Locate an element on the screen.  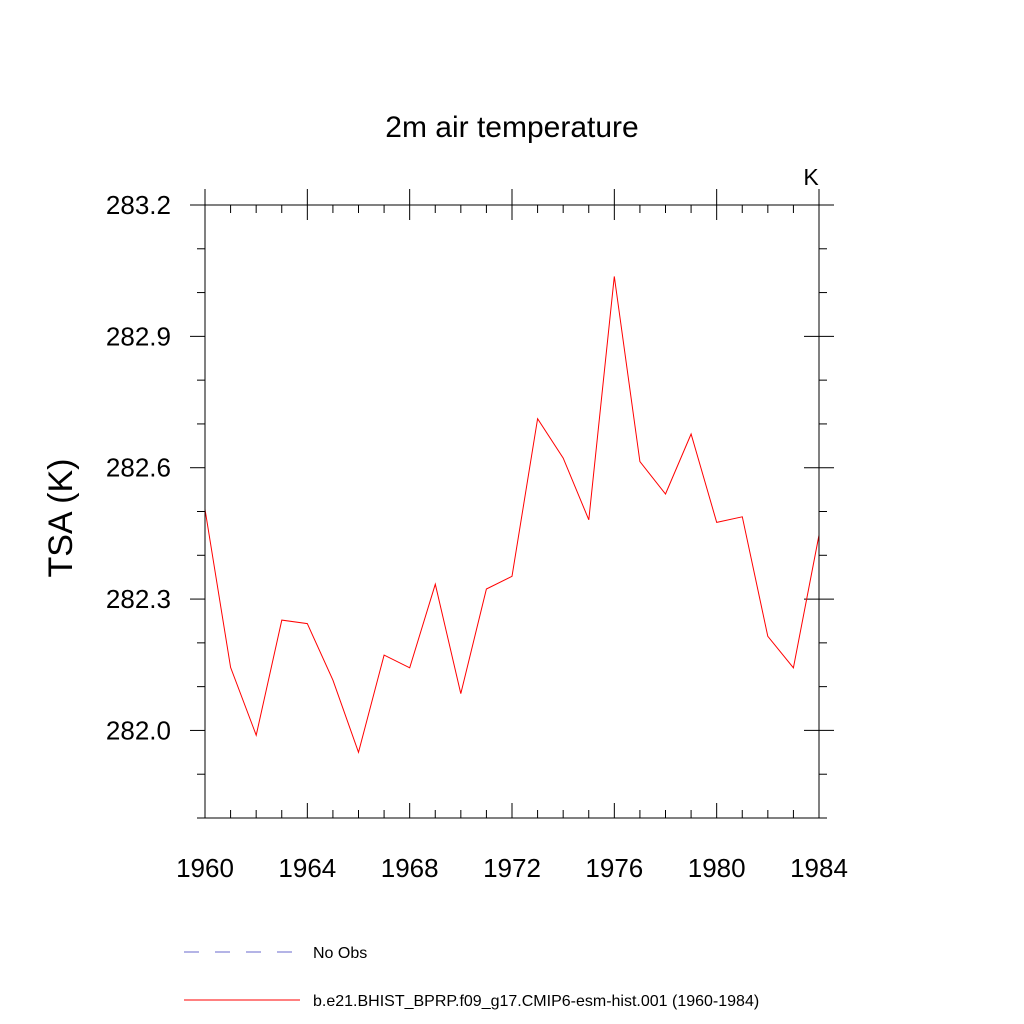
x-tick-label: 1976 is located at coordinates (614, 868).